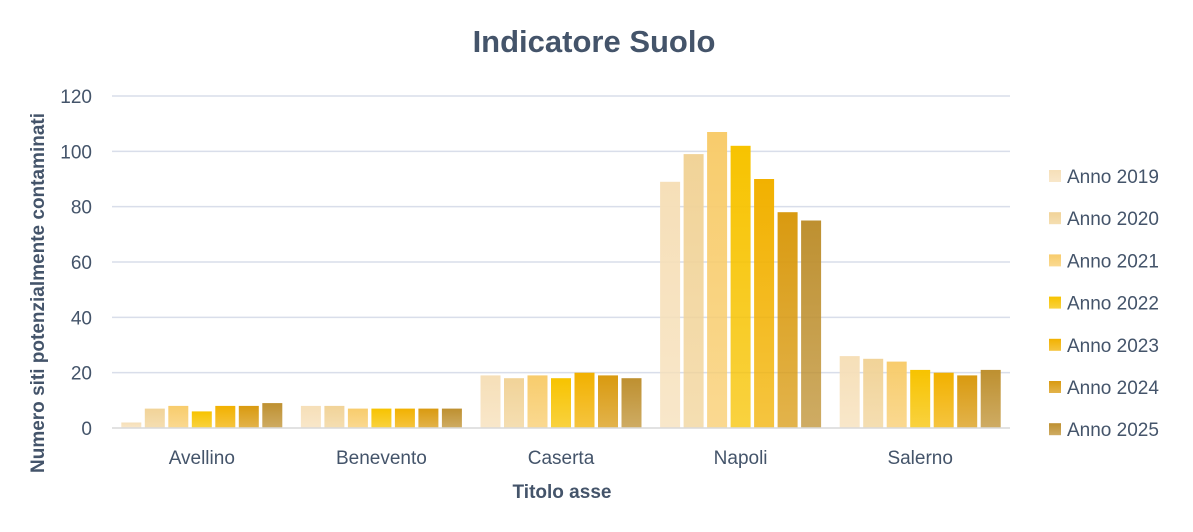 The image size is (1193, 532). What do you see at coordinates (943, 400) in the screenshot?
I see `bar-salerno-anno-2023` at bounding box center [943, 400].